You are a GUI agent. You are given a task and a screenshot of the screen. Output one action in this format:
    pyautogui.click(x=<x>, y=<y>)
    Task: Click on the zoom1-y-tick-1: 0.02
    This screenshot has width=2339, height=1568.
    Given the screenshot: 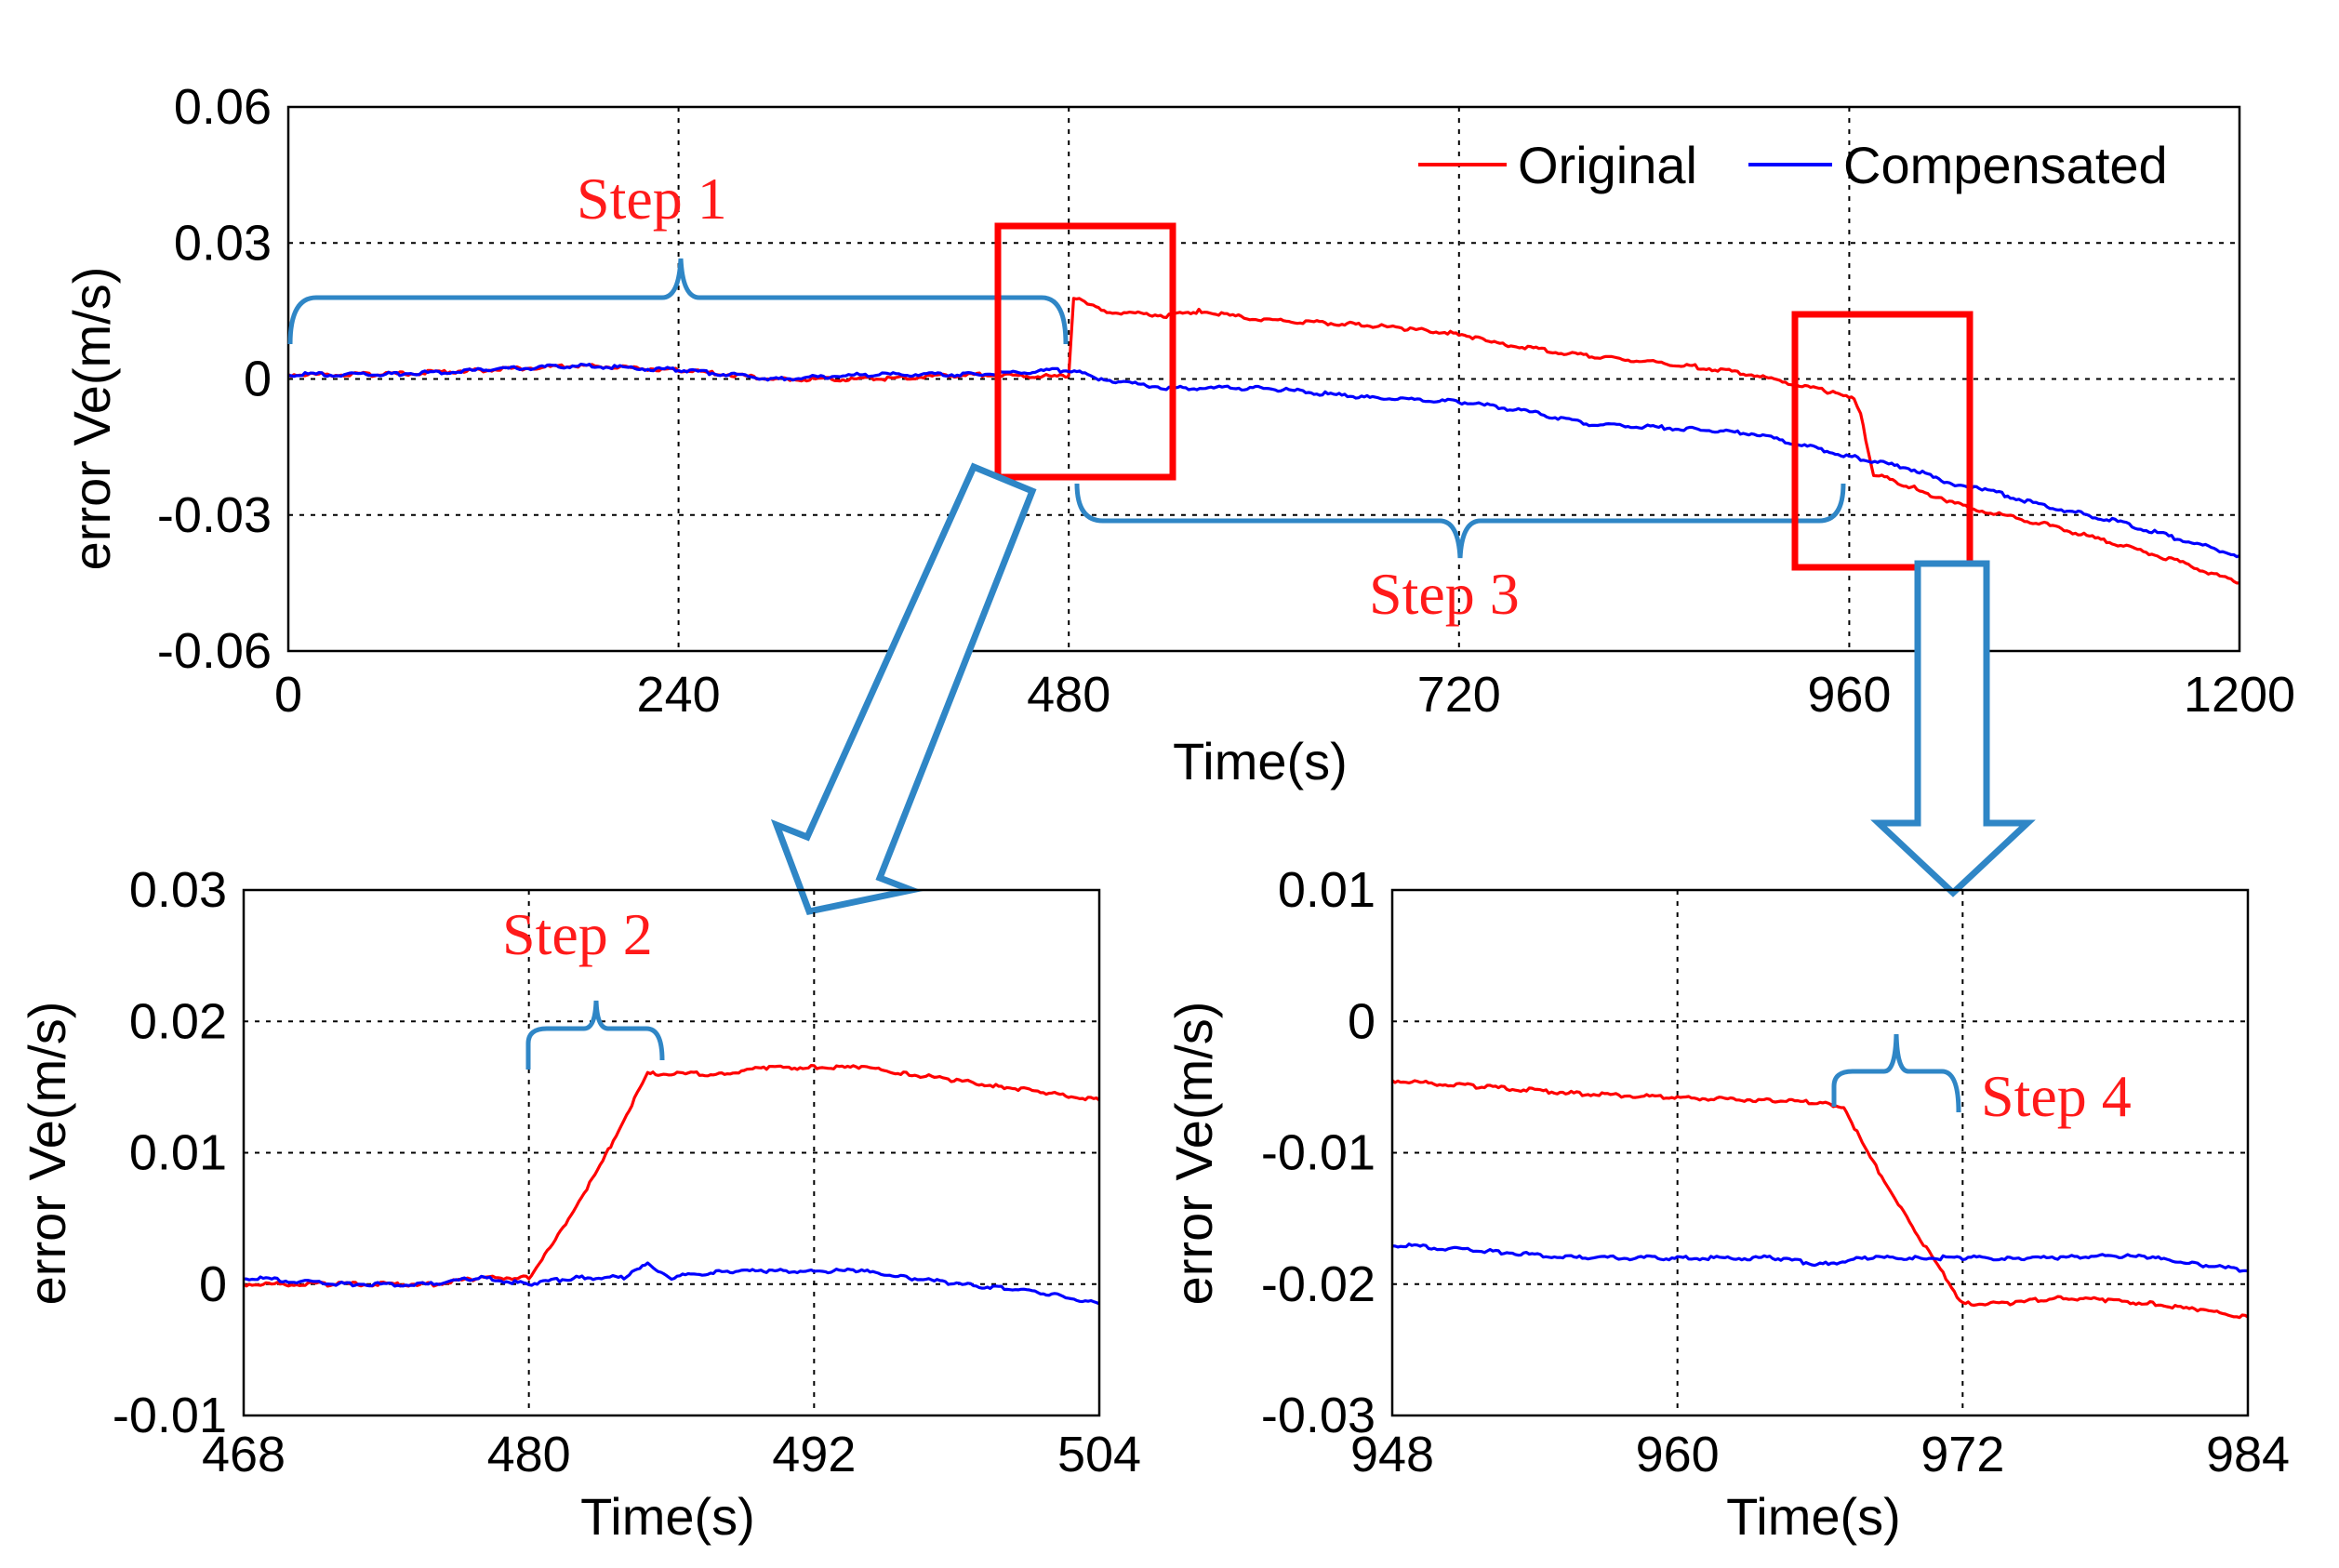 What is the action you would take?
    pyautogui.click(x=178, y=1021)
    